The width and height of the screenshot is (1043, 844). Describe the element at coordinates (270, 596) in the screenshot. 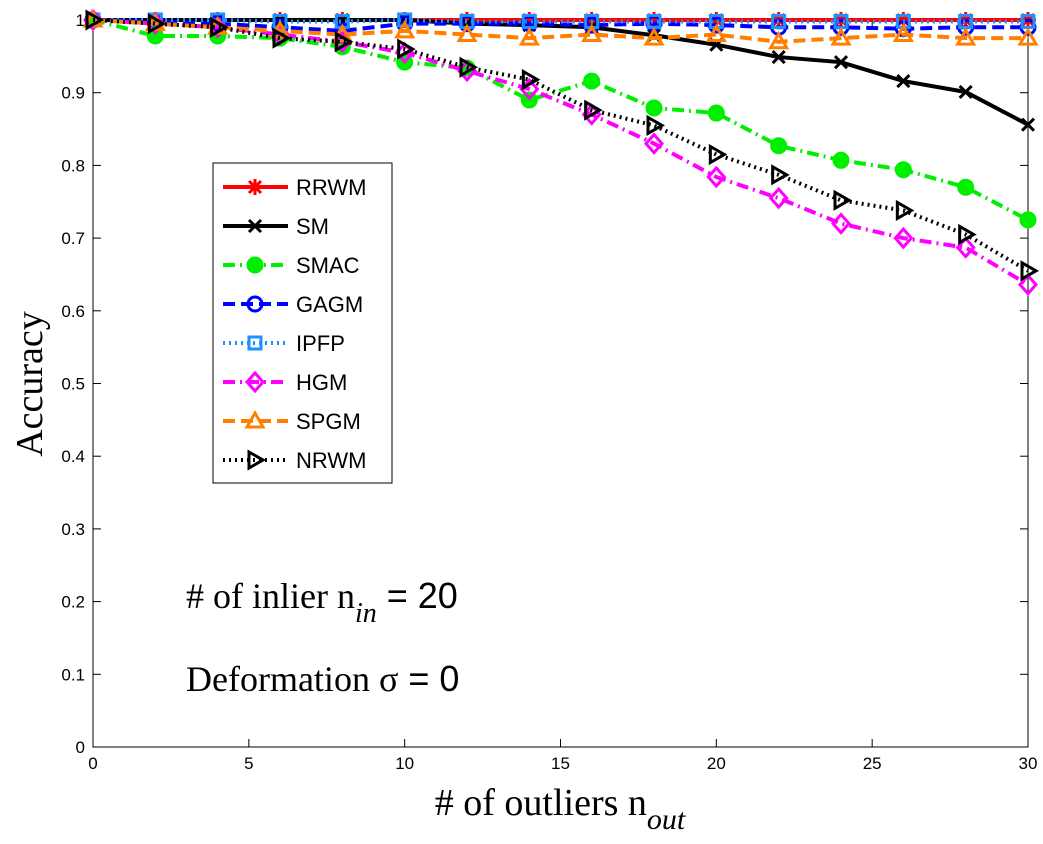

I see `annotation-text: # of inlier n` at that location.